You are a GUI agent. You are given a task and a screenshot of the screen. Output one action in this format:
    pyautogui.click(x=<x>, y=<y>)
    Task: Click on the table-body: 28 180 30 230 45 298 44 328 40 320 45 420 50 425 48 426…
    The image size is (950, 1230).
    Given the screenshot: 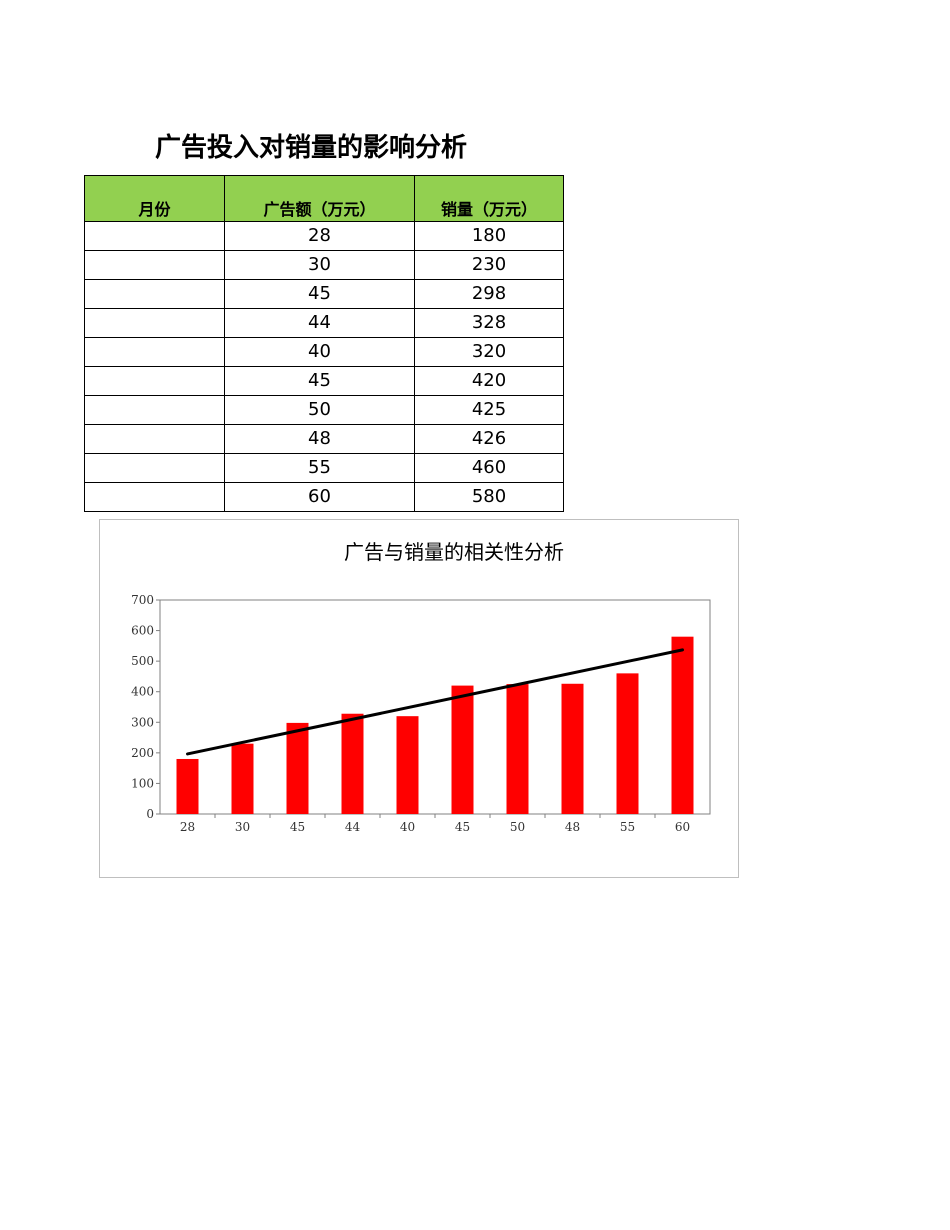 What is the action you would take?
    pyautogui.click(x=324, y=366)
    